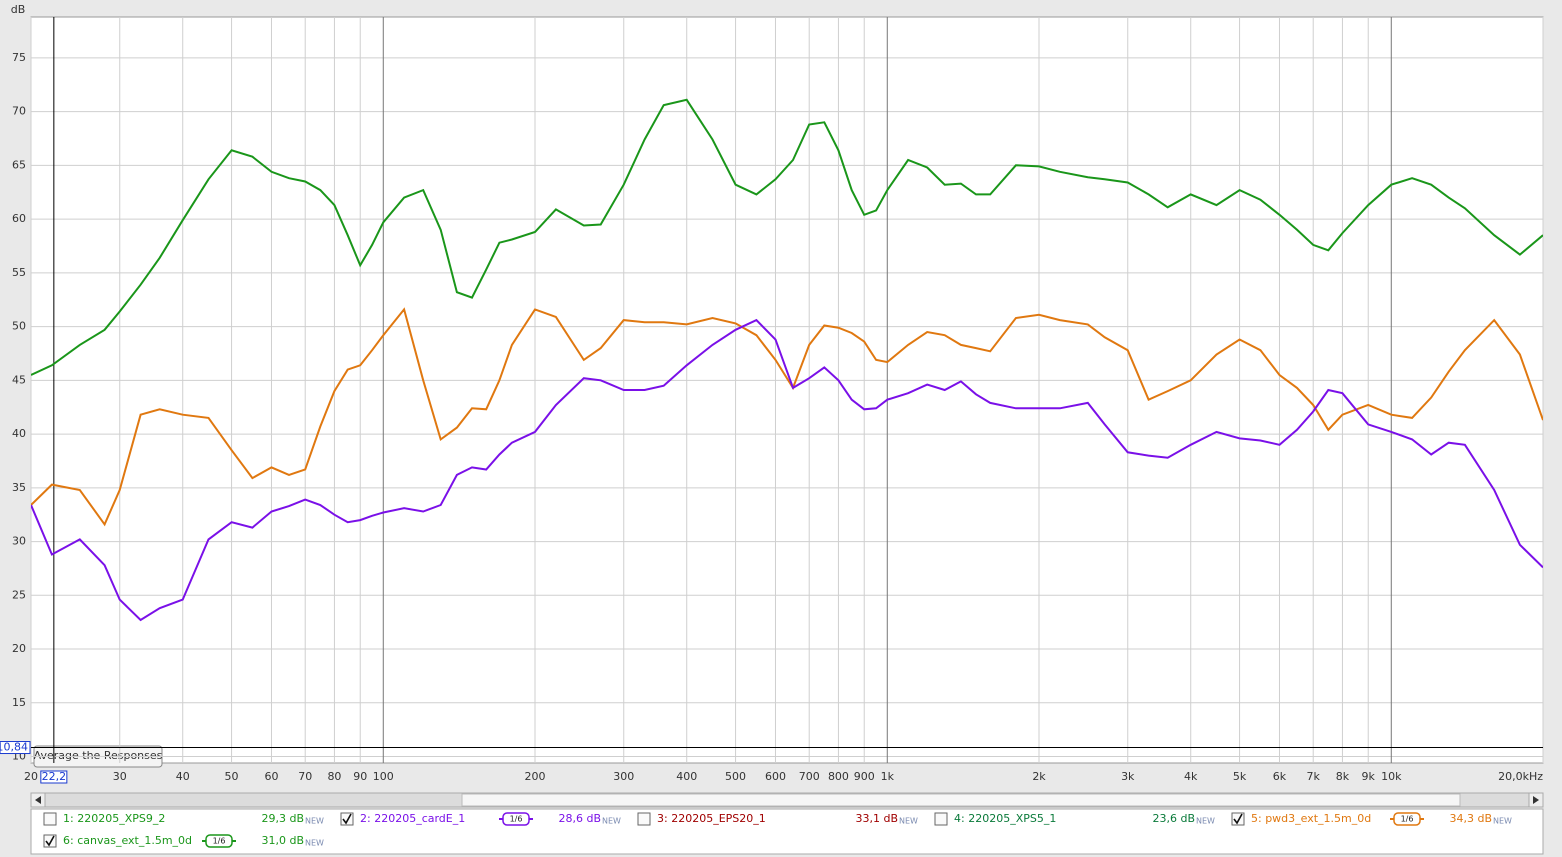  Describe the element at coordinates (1173, 818) in the screenshot. I see `legend-level: 23,6 dB` at that location.